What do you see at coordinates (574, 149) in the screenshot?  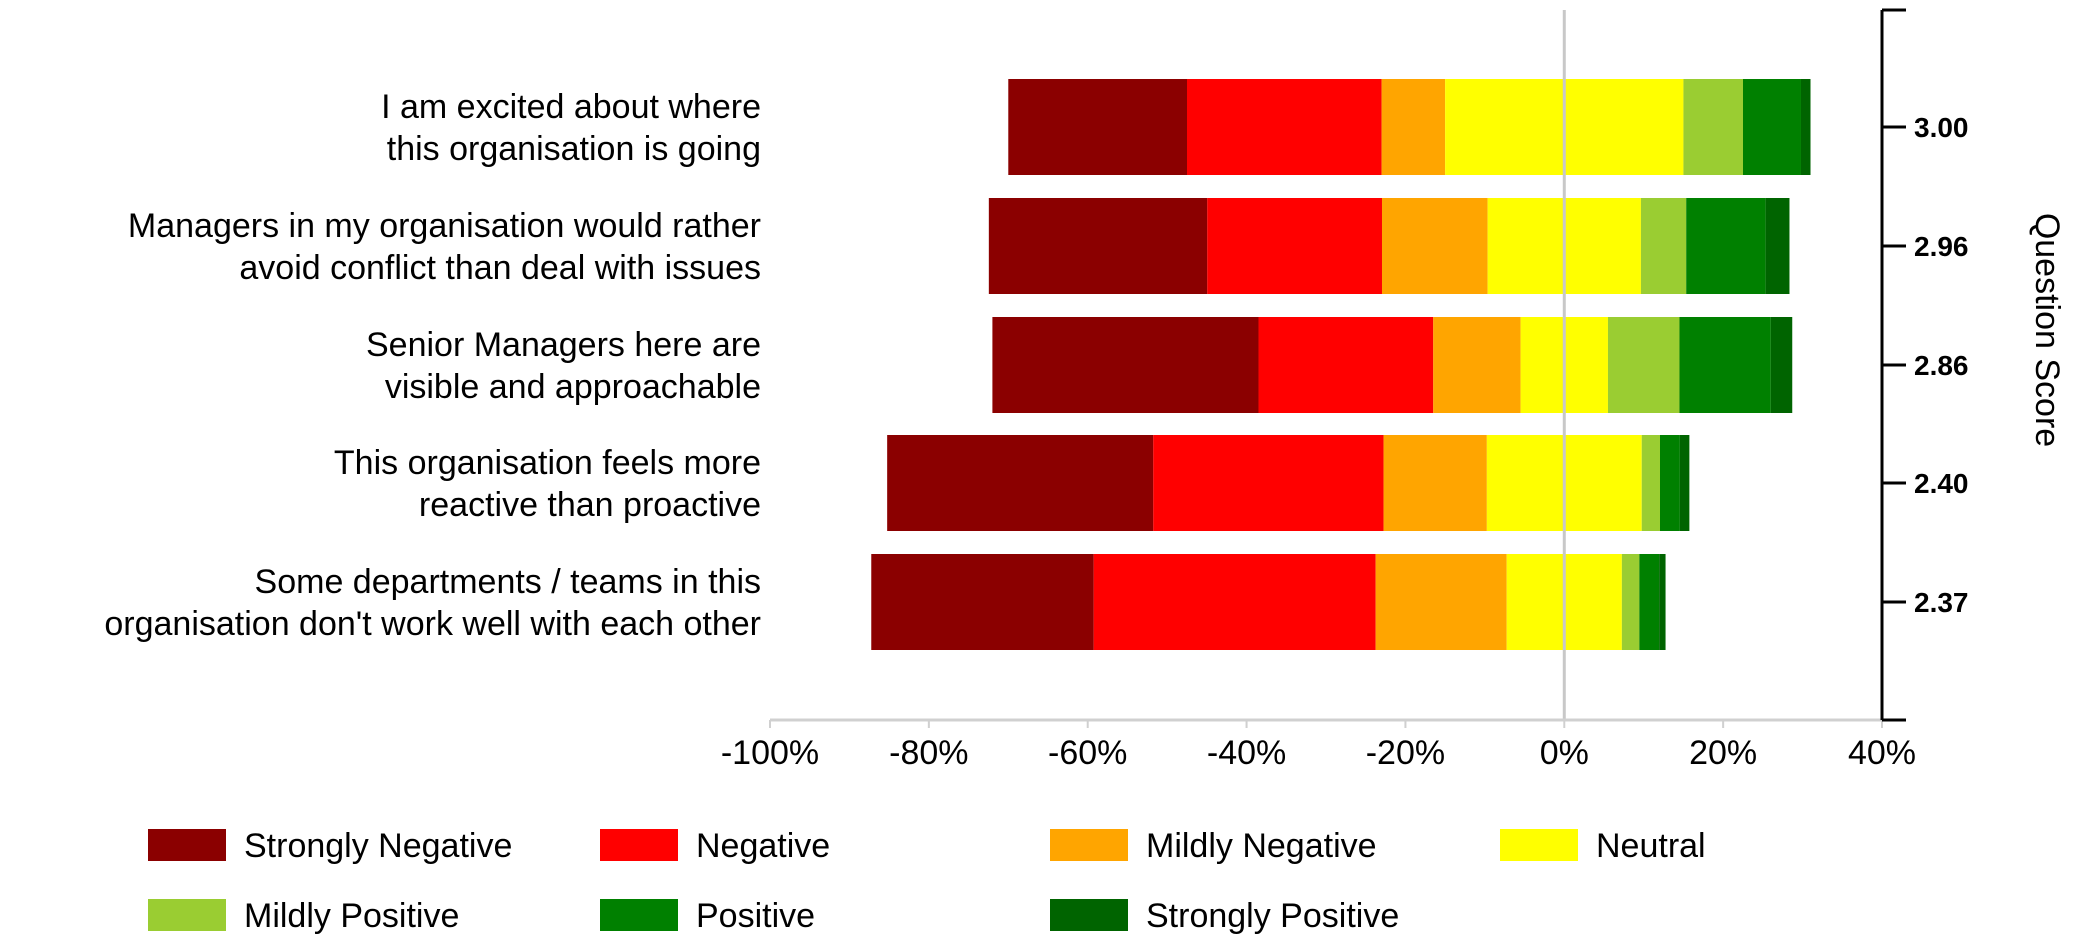 I see `category-label-line: this organisation is going` at bounding box center [574, 149].